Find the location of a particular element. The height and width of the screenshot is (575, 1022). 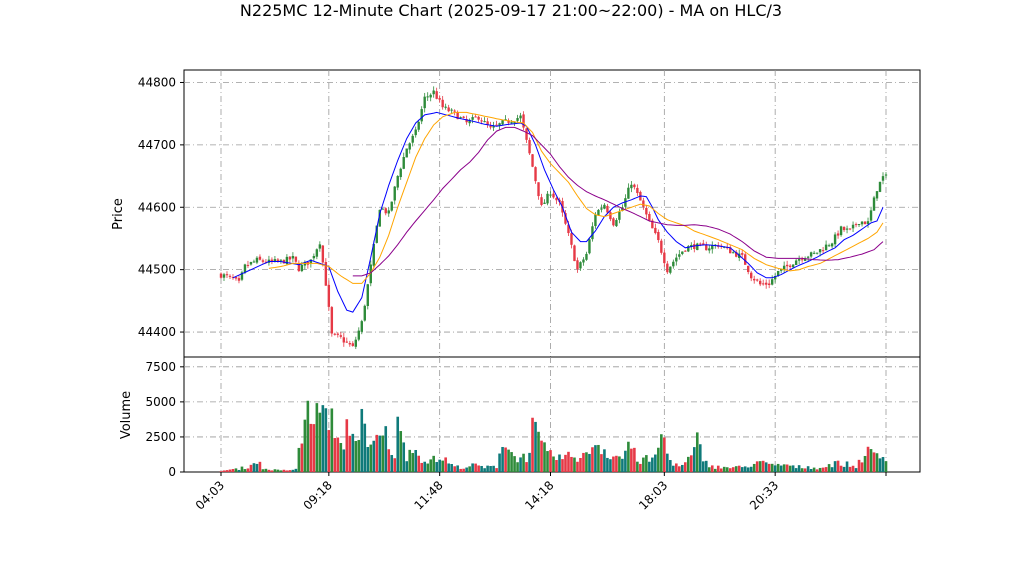

volume-bars is located at coordinates (553, 436).